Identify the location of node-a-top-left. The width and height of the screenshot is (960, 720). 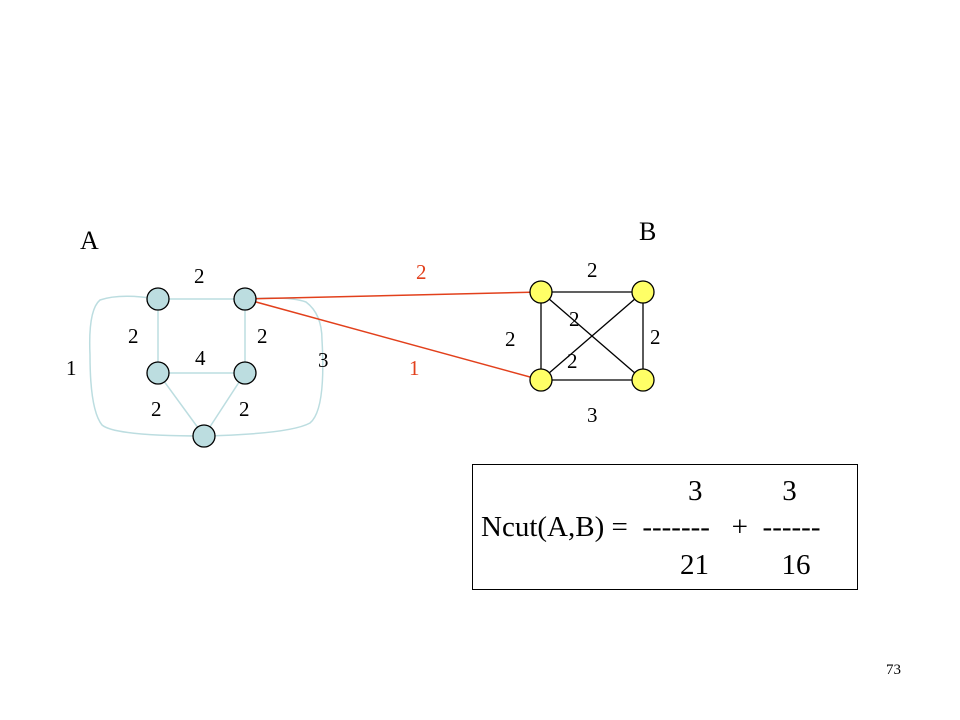
(158, 299).